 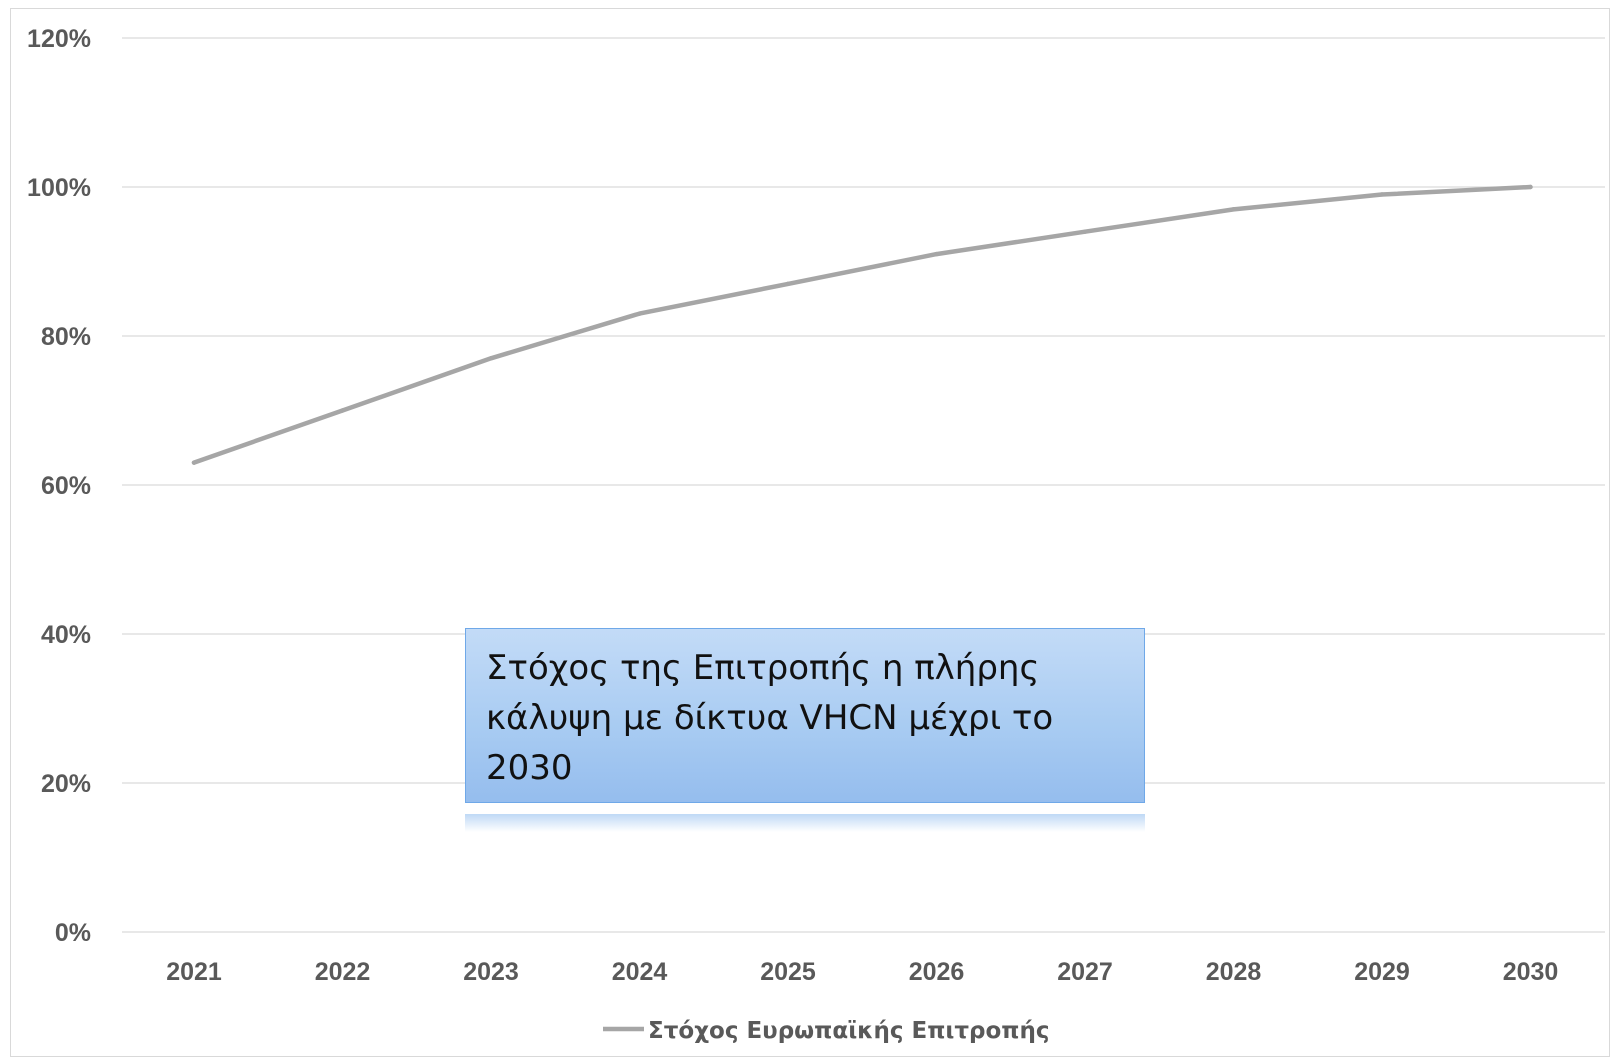 I want to click on x-tick-label: 2024, so click(x=640, y=972).